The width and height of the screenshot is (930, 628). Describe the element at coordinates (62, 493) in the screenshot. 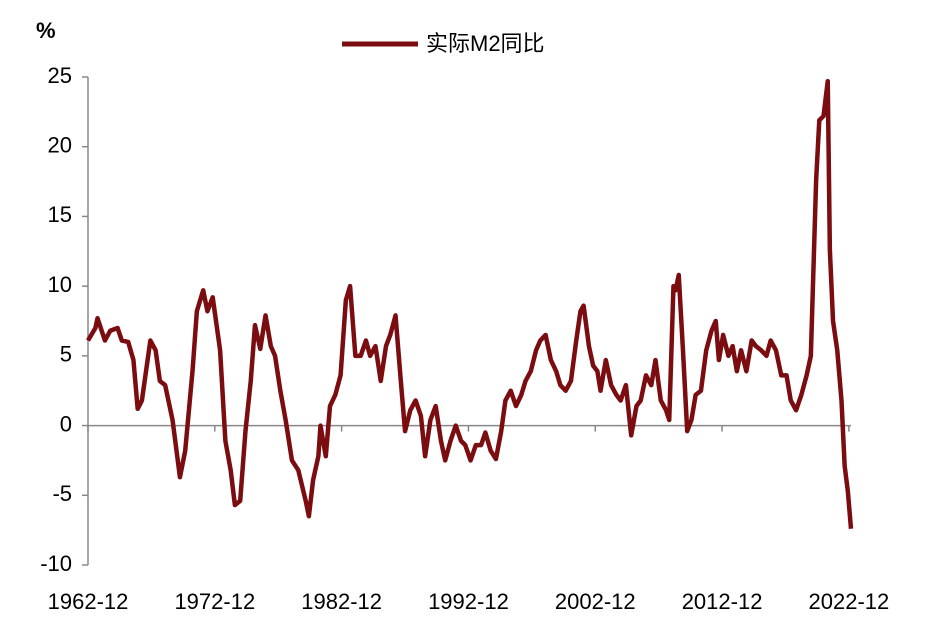

I see `y-tick-label: -5` at that location.